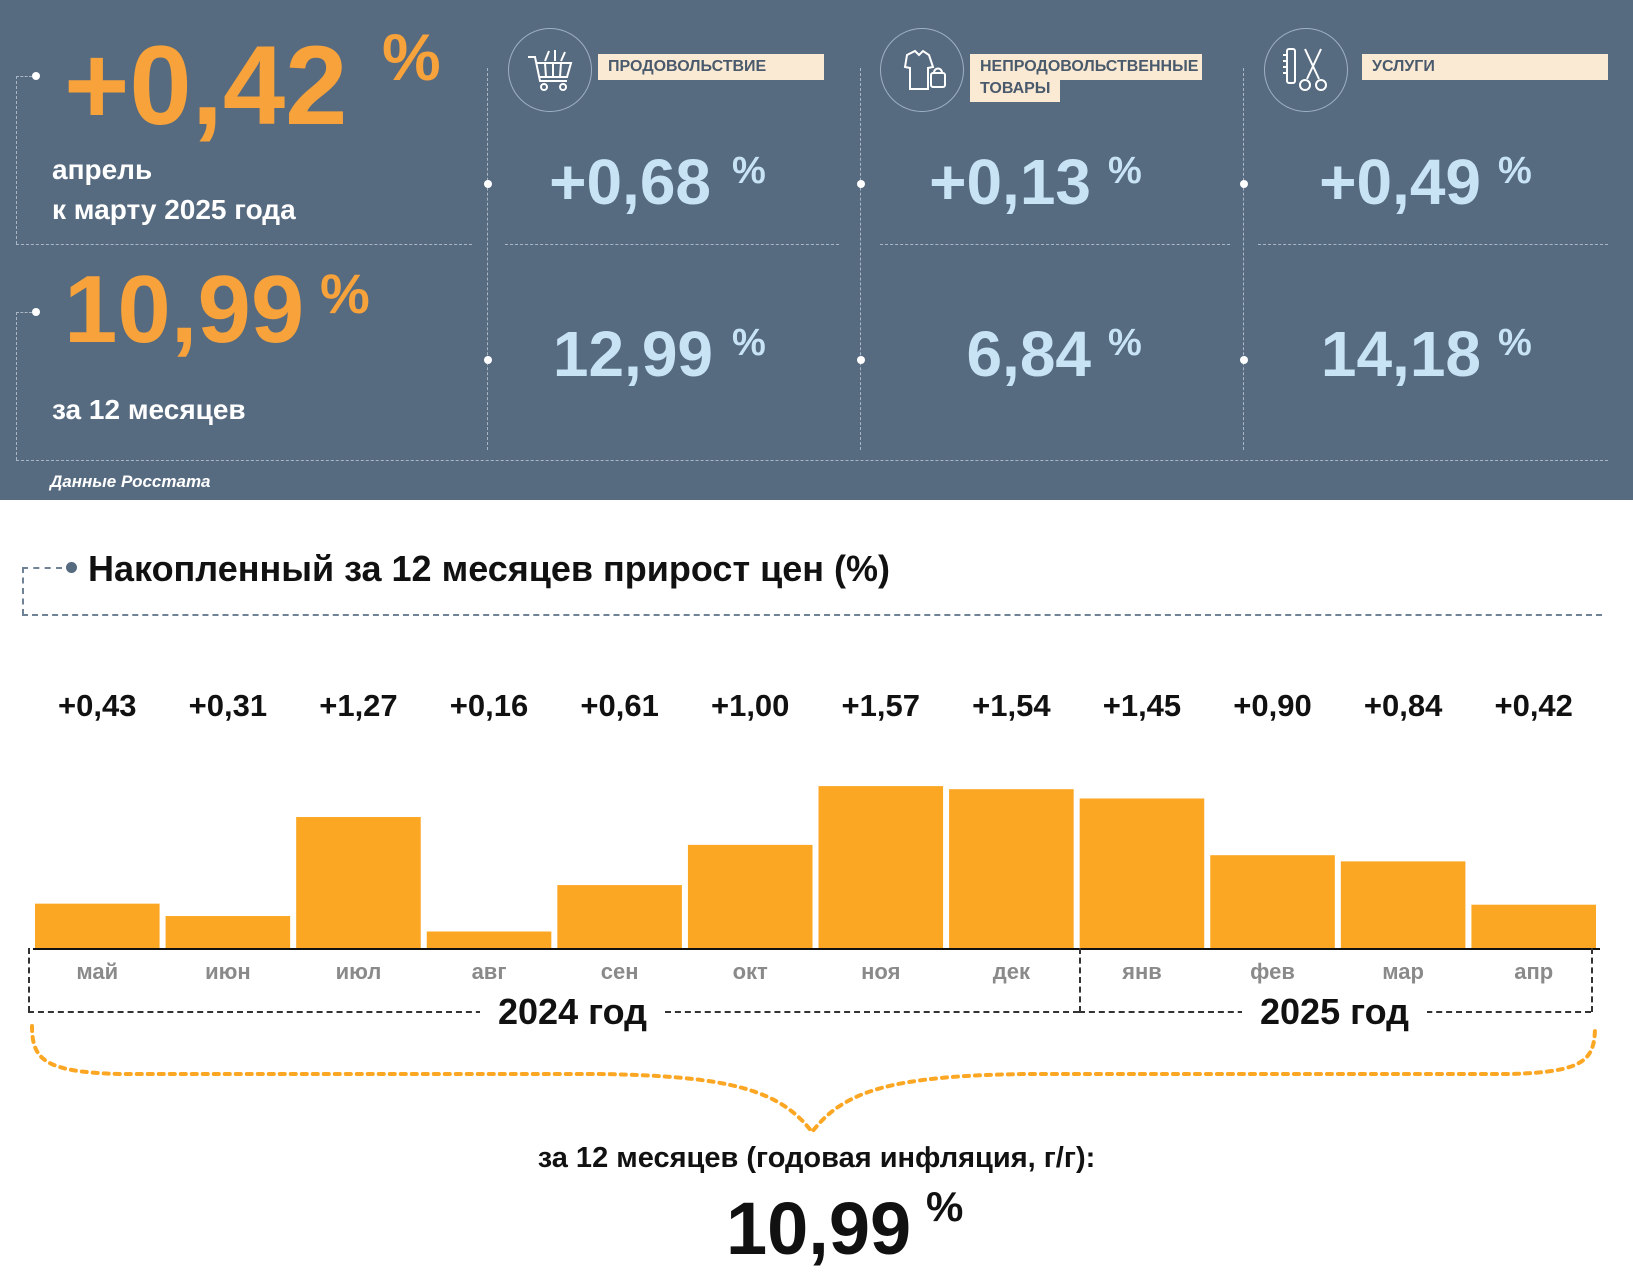 The image size is (1633, 1285). Describe the element at coordinates (228, 705) in the screenshot. I see `bar-value-label: +0,31` at that location.